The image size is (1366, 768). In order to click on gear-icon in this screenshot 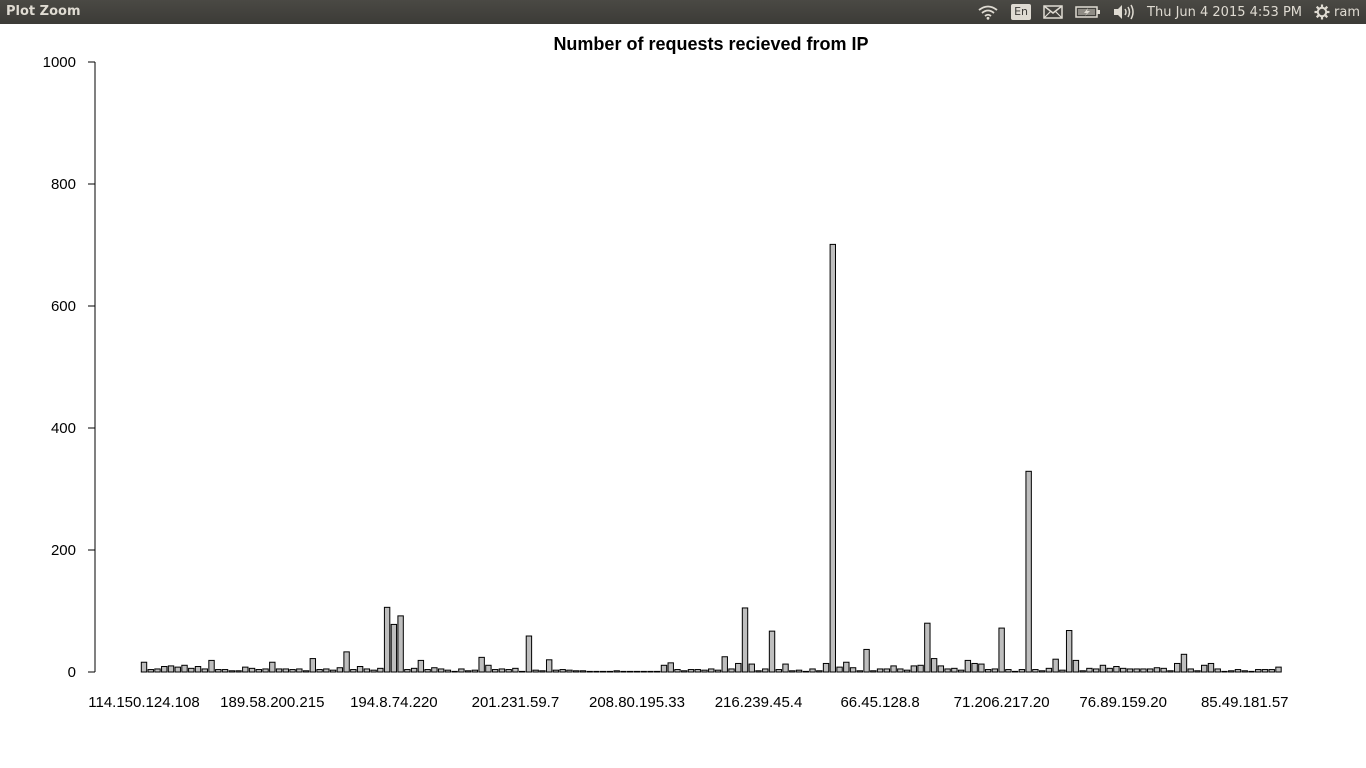, I will do `click(1322, 12)`.